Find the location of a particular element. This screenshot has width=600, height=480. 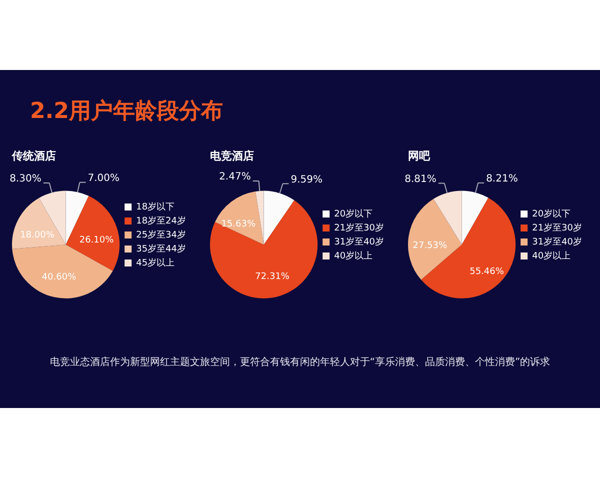

text: 电竞业态酒店作为新型网红主题文旅空间，更符合有钱有闲的年轻人对于“享乐消费、品质消费、个性消费”的诉求 is located at coordinates (300, 362).